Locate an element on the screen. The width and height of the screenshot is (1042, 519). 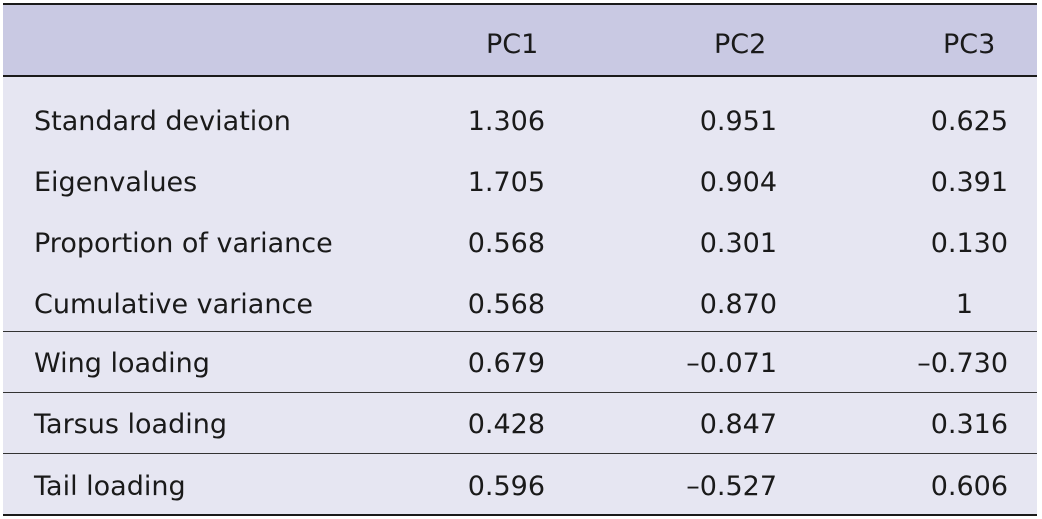
table-row: Proportion of variance 0.568 0.301 0.130 is located at coordinates (520, 243).